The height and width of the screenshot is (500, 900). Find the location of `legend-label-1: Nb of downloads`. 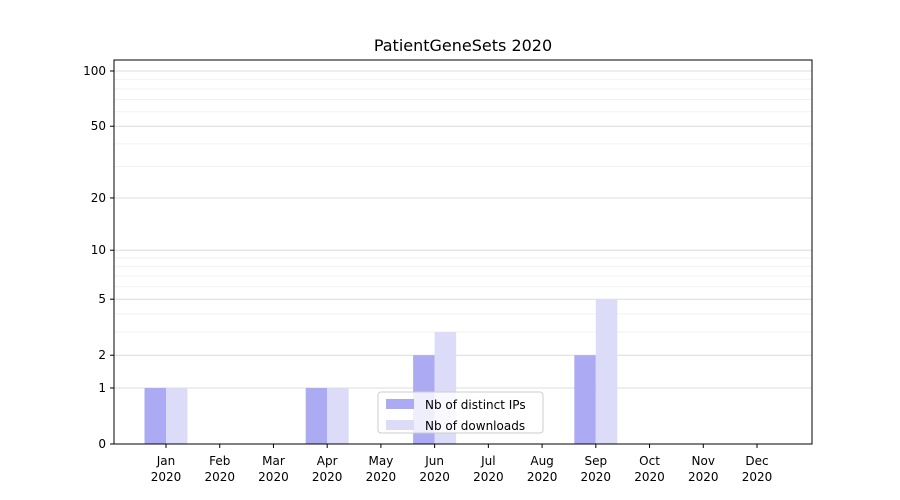

legend-label-1: Nb of downloads is located at coordinates (475, 426).